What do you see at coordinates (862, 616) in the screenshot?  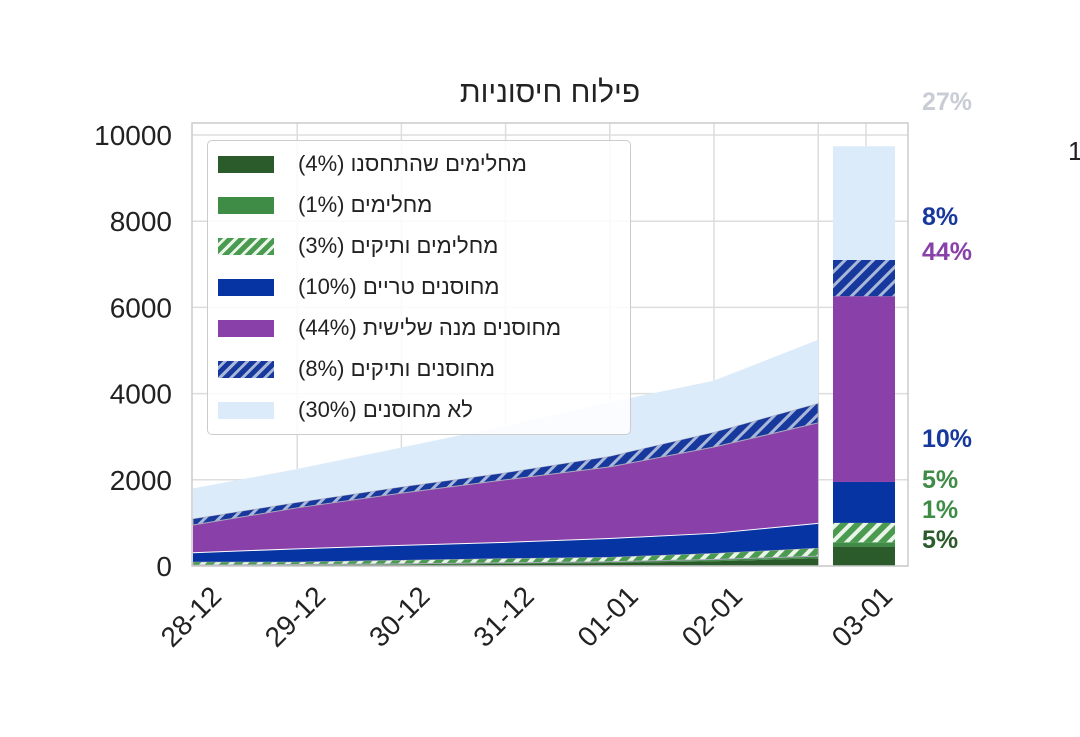 I see `x-tick-label: 03-01` at bounding box center [862, 616].